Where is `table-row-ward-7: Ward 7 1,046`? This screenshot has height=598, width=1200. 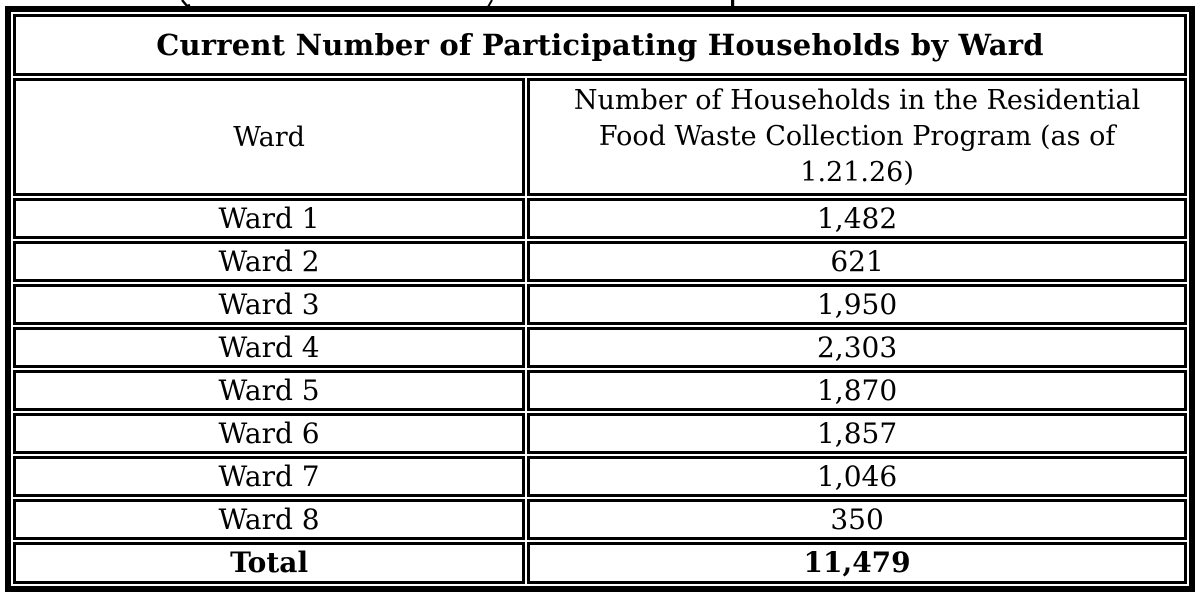 table-row-ward-7: Ward 7 1,046 is located at coordinates (600, 476).